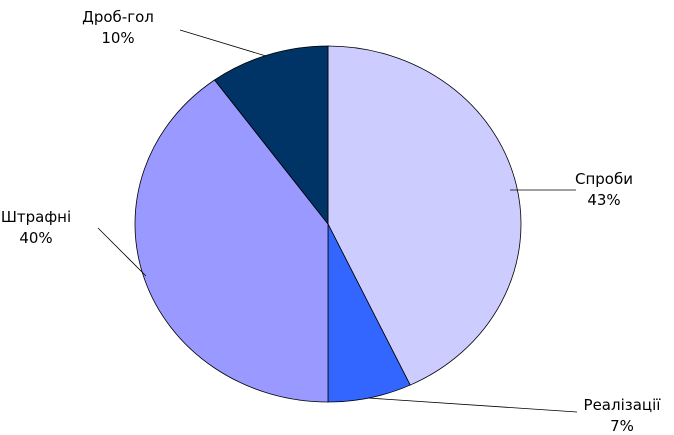  I want to click on slice-category-label: Штрафні, so click(36, 217).